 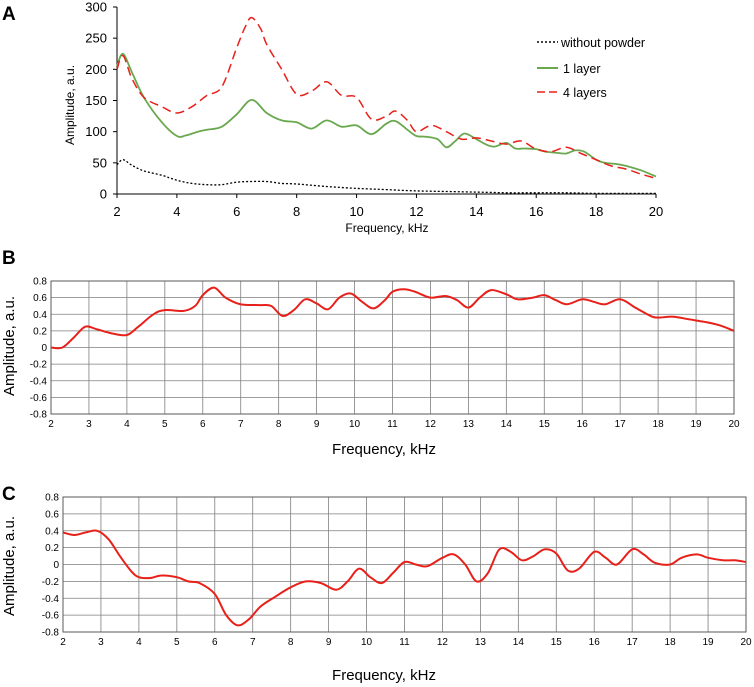 I want to click on panel-c-y-tick-label: 0.8, so click(x=52, y=498).